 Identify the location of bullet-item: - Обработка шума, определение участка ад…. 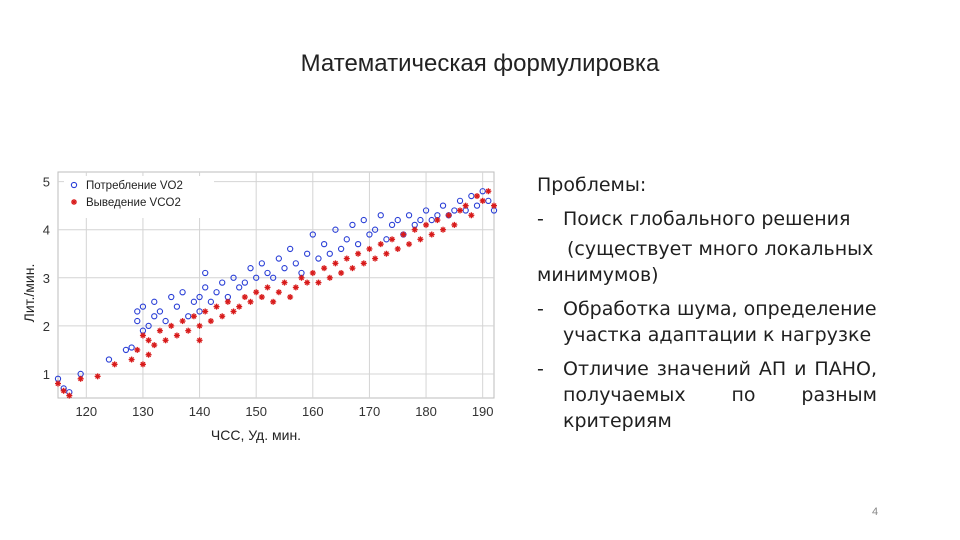
(707, 322).